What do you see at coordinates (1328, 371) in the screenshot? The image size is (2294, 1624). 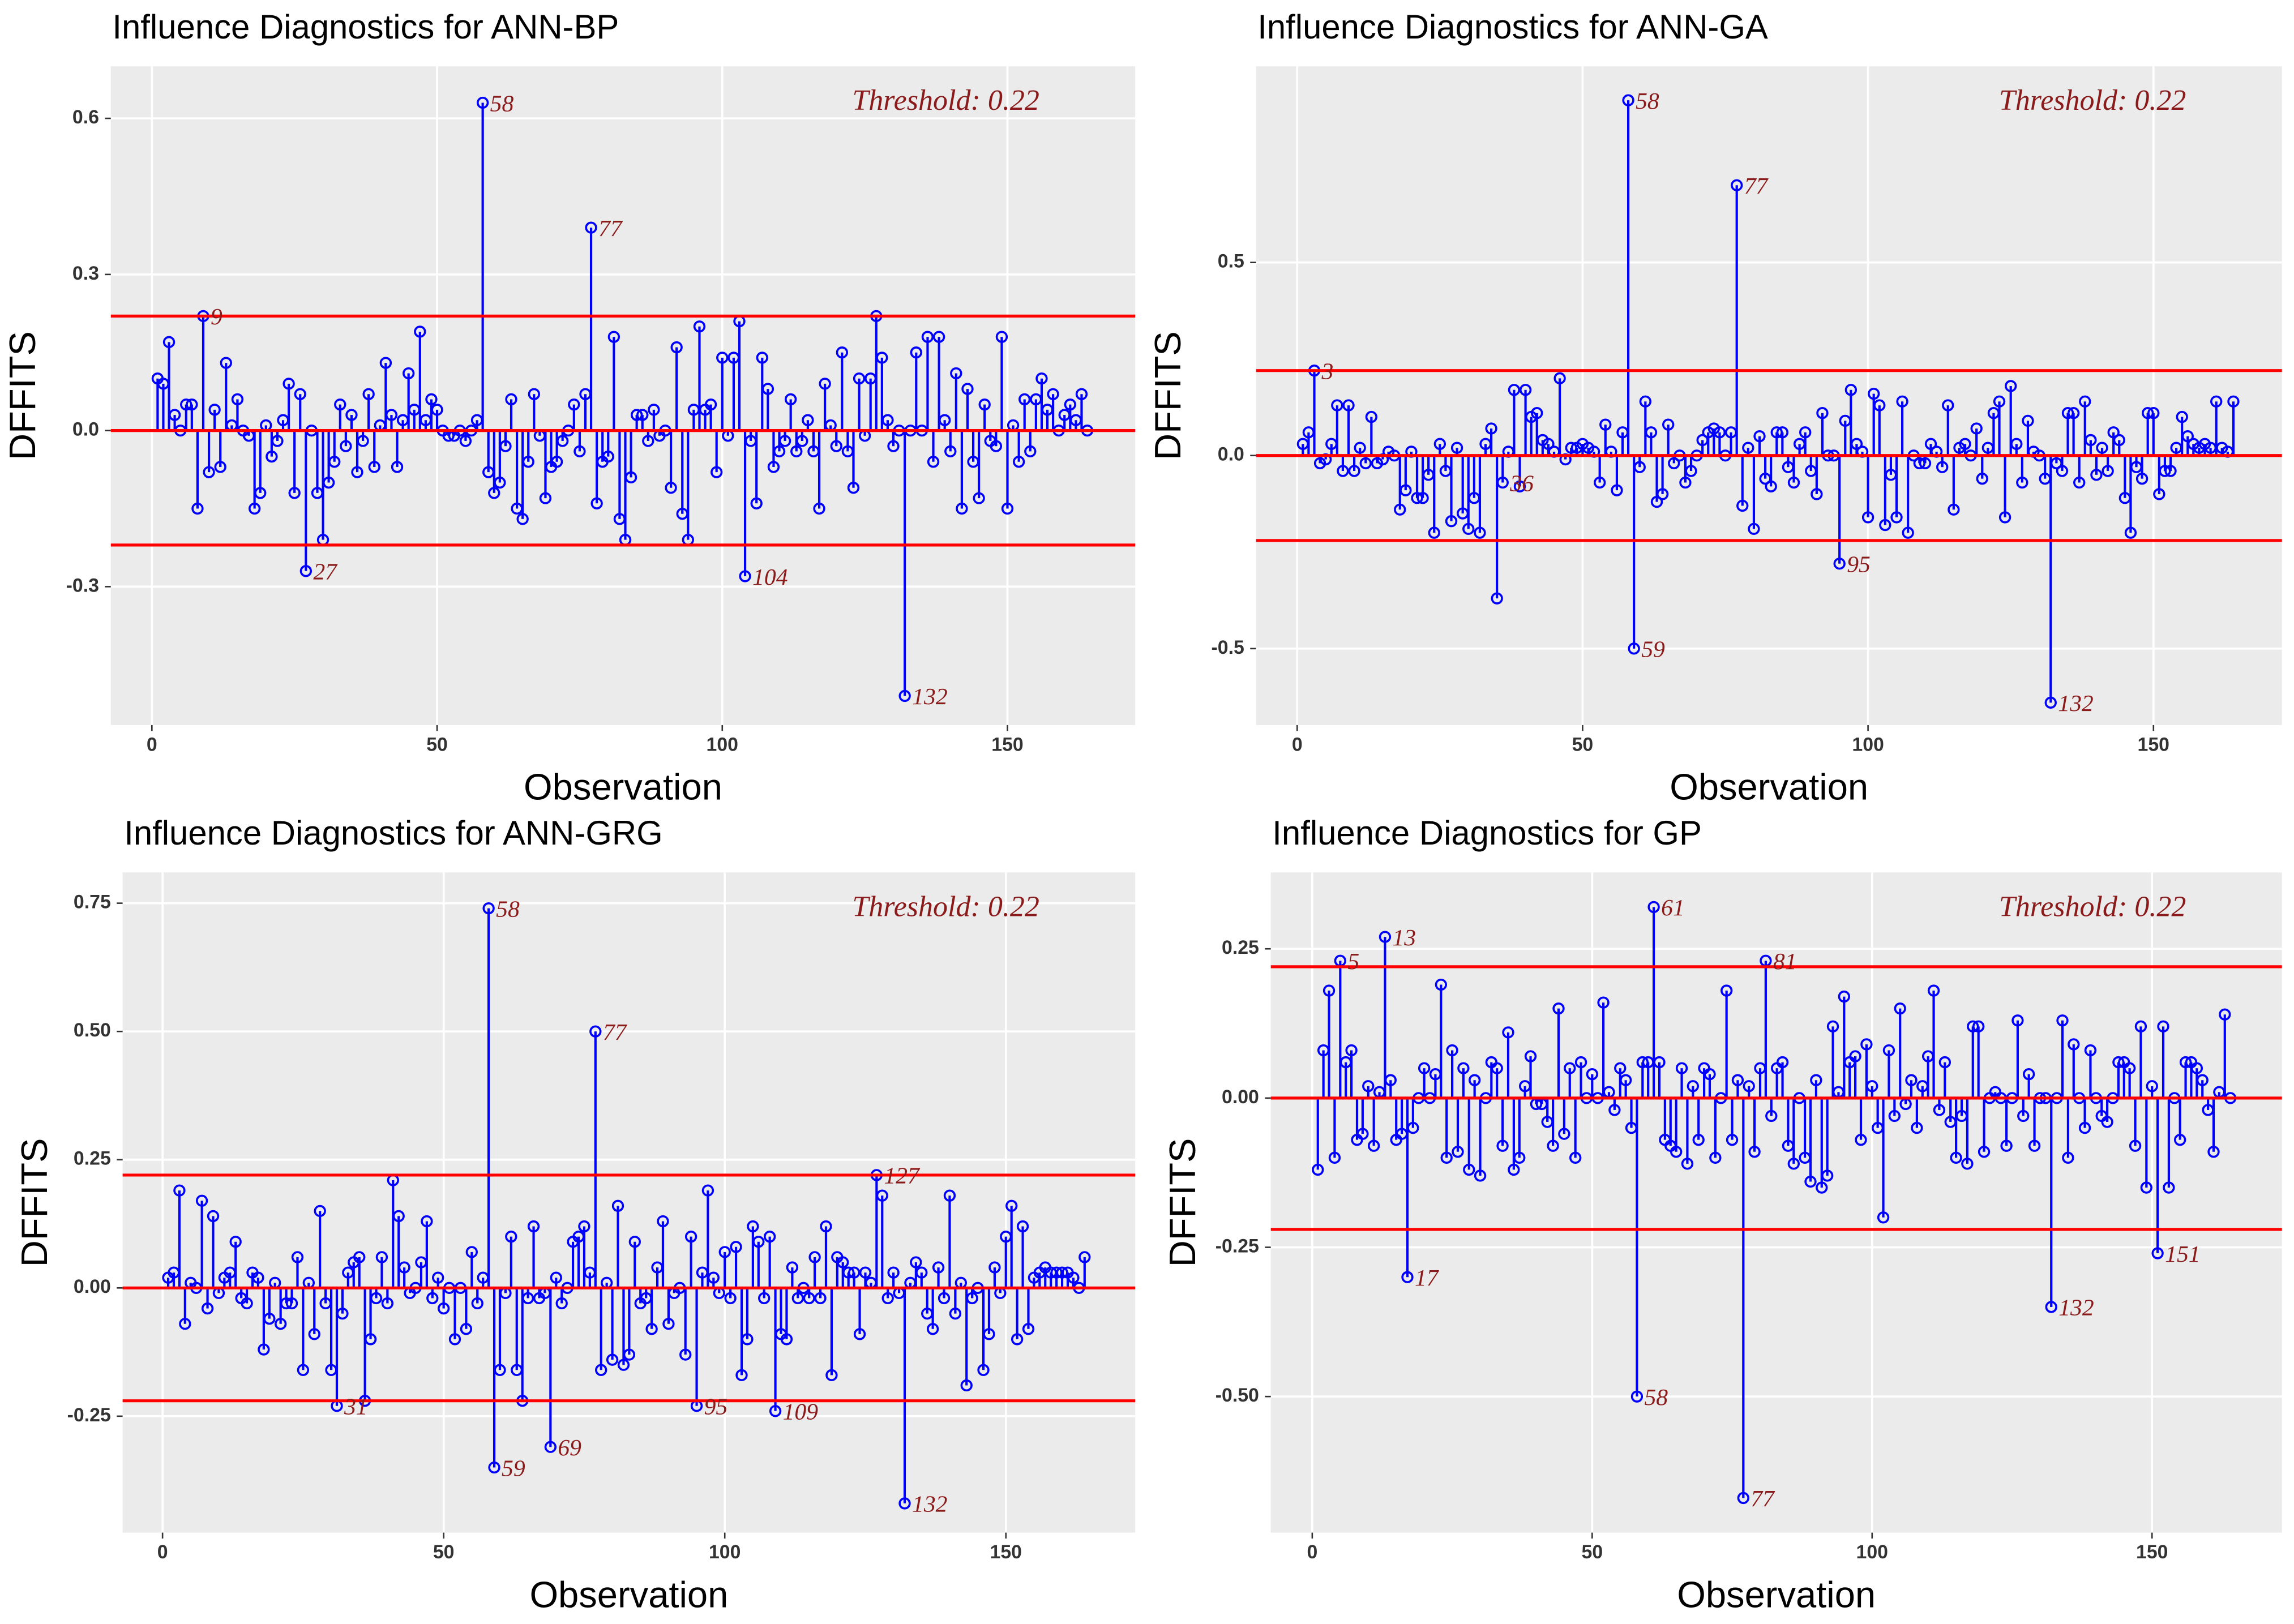 I see `point-label: 3` at bounding box center [1328, 371].